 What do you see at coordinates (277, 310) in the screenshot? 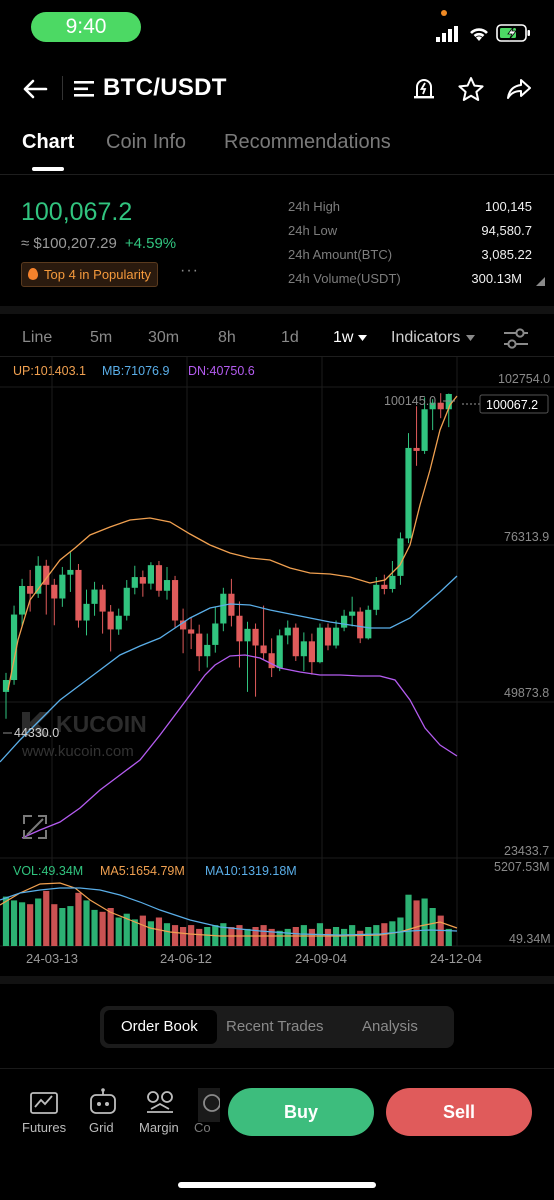
I see `section-divider` at bounding box center [277, 310].